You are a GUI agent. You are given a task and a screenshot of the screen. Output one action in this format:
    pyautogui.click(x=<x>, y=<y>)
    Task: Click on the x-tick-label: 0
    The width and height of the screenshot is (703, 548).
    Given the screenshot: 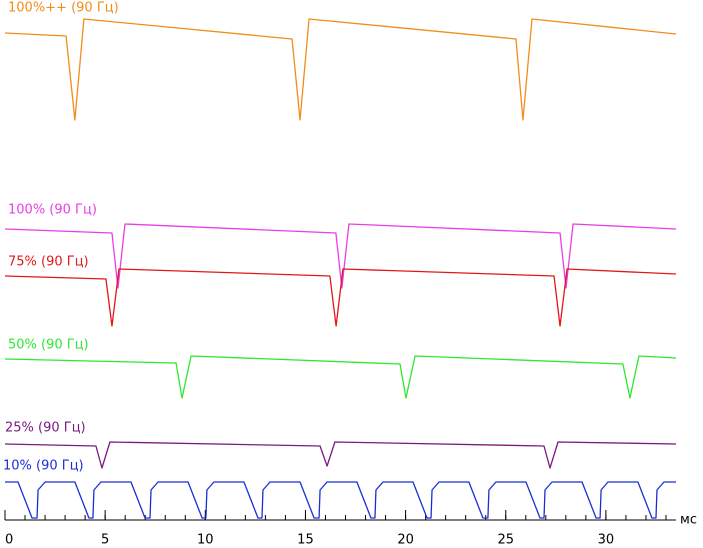 What is the action you would take?
    pyautogui.click(x=9, y=540)
    